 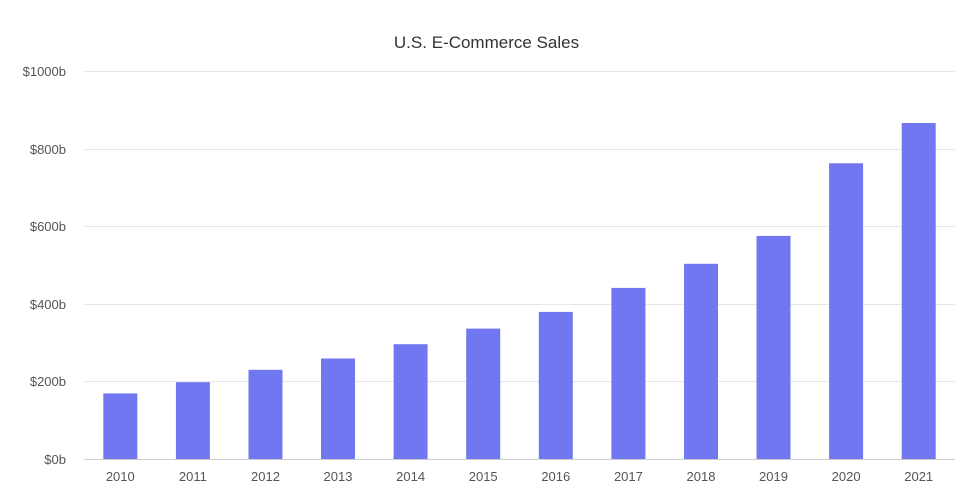 I want to click on y-axis-tick-labels: $0b $200b $400b $600b $800b $1000b, so click(x=44, y=265).